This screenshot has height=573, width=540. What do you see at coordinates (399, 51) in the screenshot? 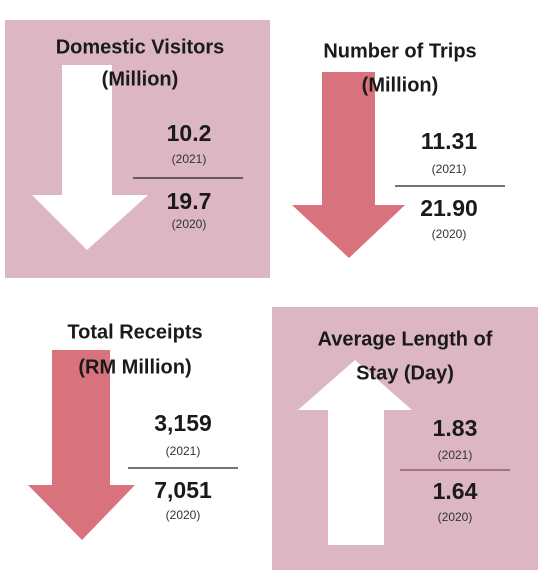
I see `panel-title: Number of Trips` at bounding box center [399, 51].